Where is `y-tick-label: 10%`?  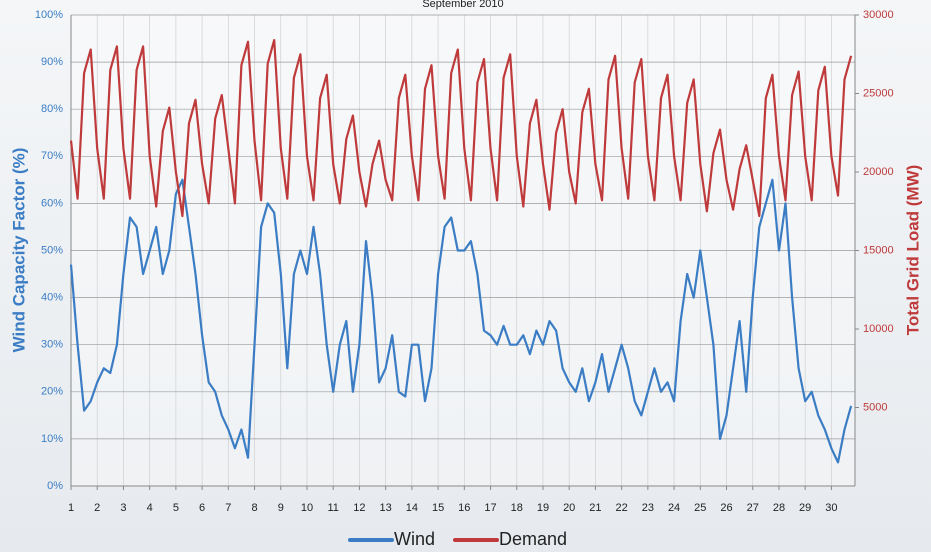 y-tick-label: 10% is located at coordinates (52, 439).